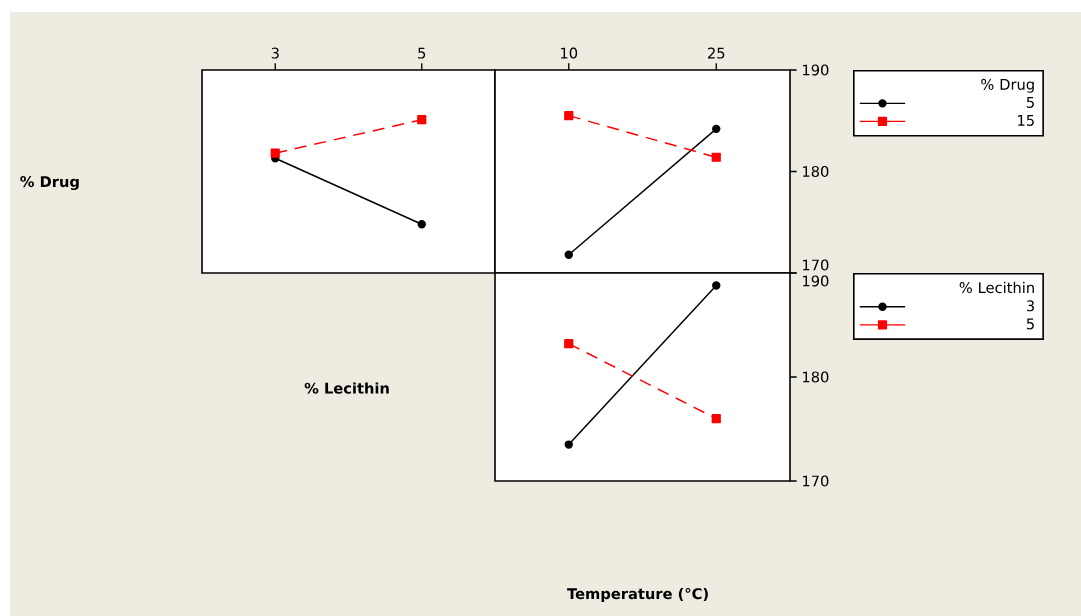  I want to click on x-axis-title: Temperature (°C), so click(637, 595).